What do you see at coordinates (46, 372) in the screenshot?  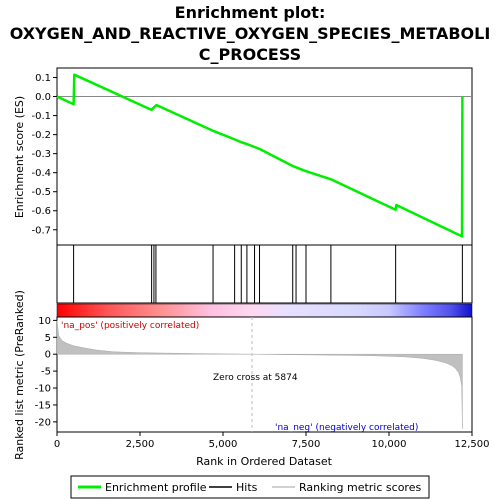 I see `metric-ytick-label: -5` at bounding box center [46, 372].